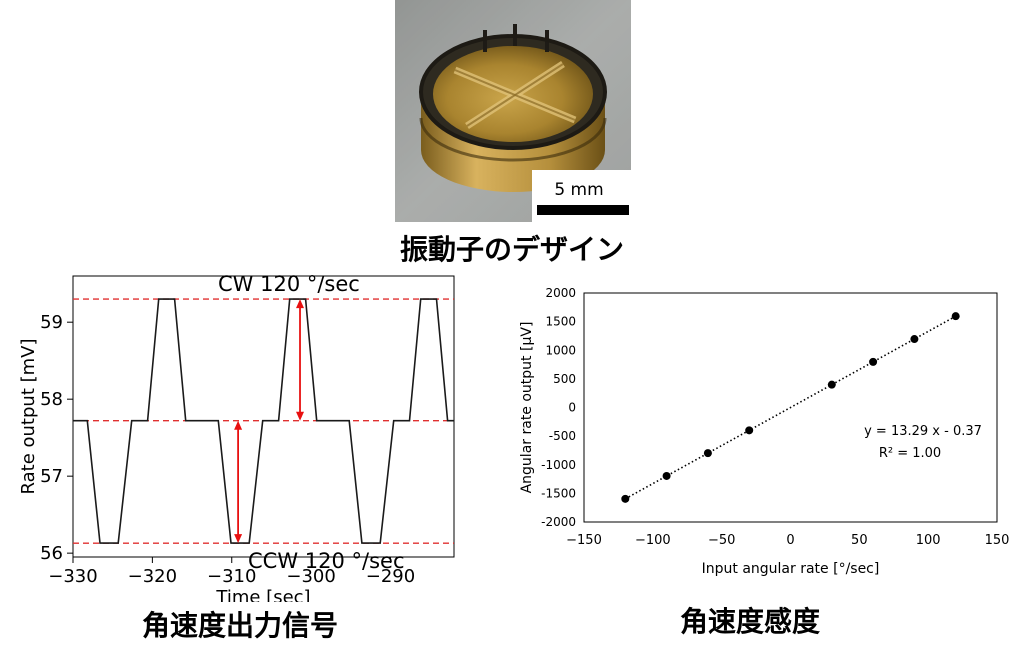 This screenshot has height=660, width=1024. I want to click on x-tick-label: 0, so click(790, 540).